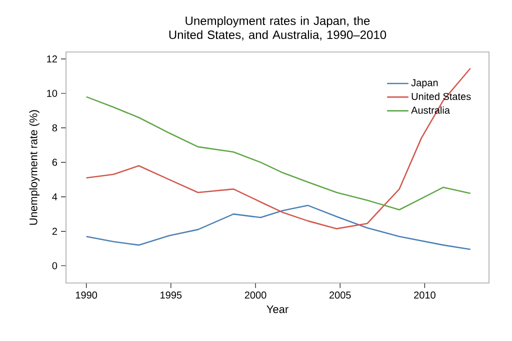  I want to click on y-tick-label: 0, so click(55, 266).